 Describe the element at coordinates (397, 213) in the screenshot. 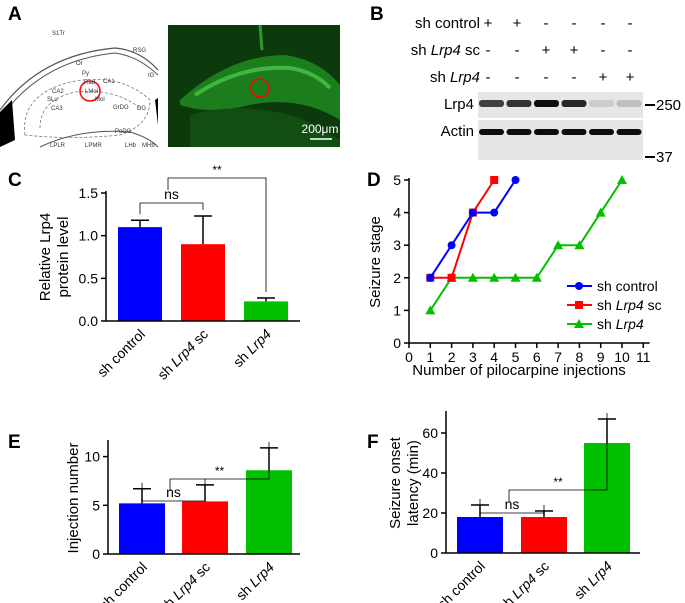

I see `y-tick-label: 4` at that location.